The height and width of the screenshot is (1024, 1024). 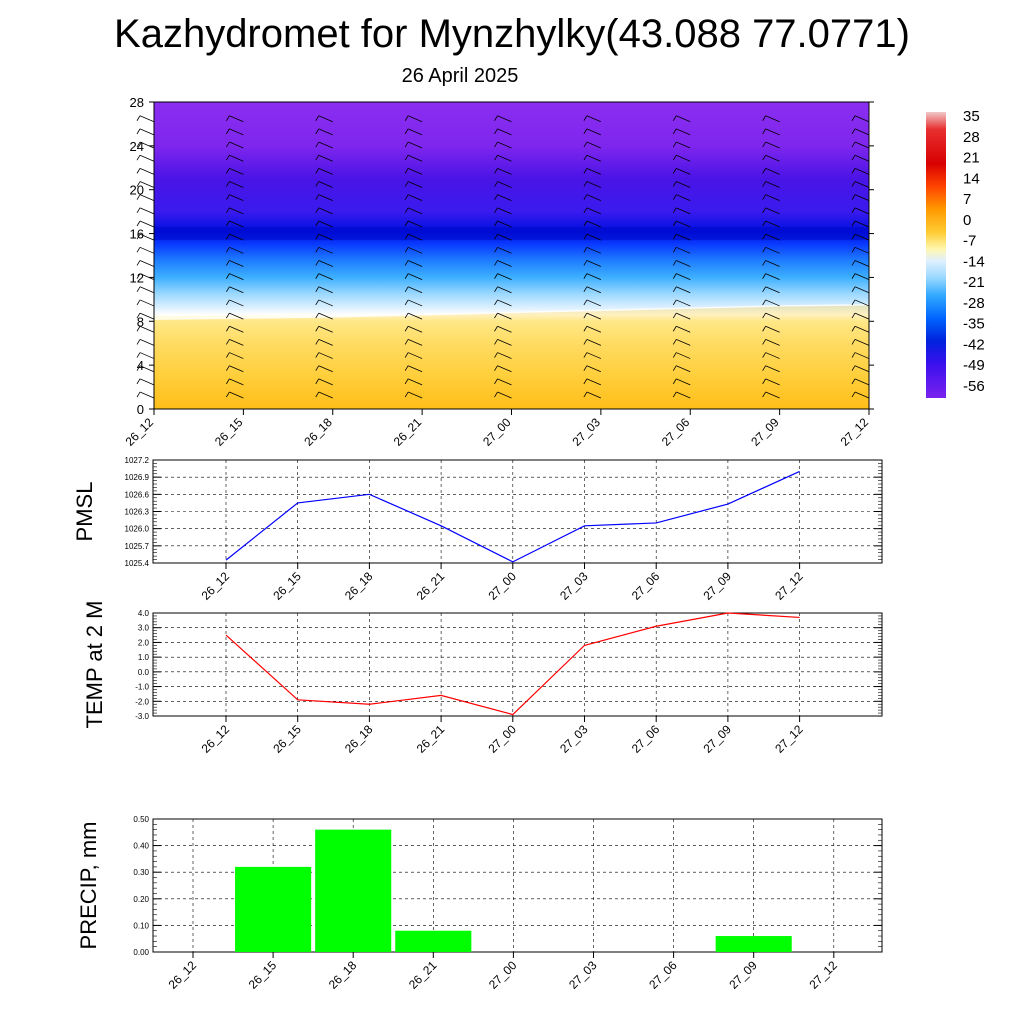 What do you see at coordinates (141, 952) in the screenshot?
I see `y-tick-label: 0.00` at bounding box center [141, 952].